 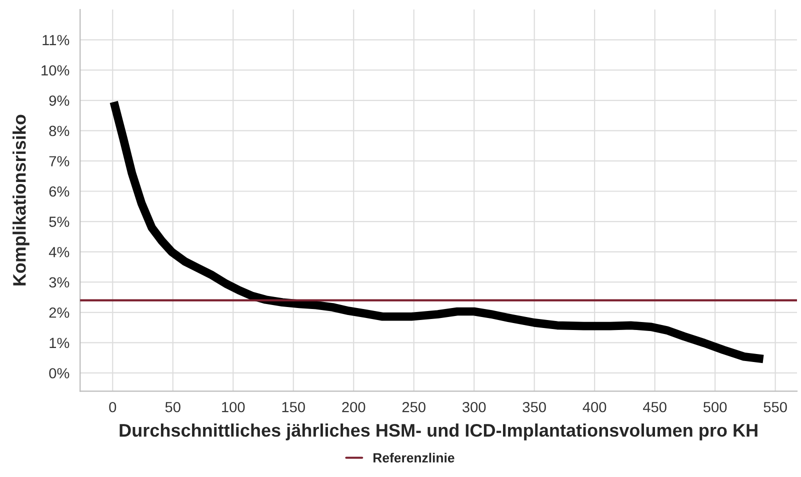 What do you see at coordinates (414, 407) in the screenshot?
I see `x-tick-label: 250` at bounding box center [414, 407].